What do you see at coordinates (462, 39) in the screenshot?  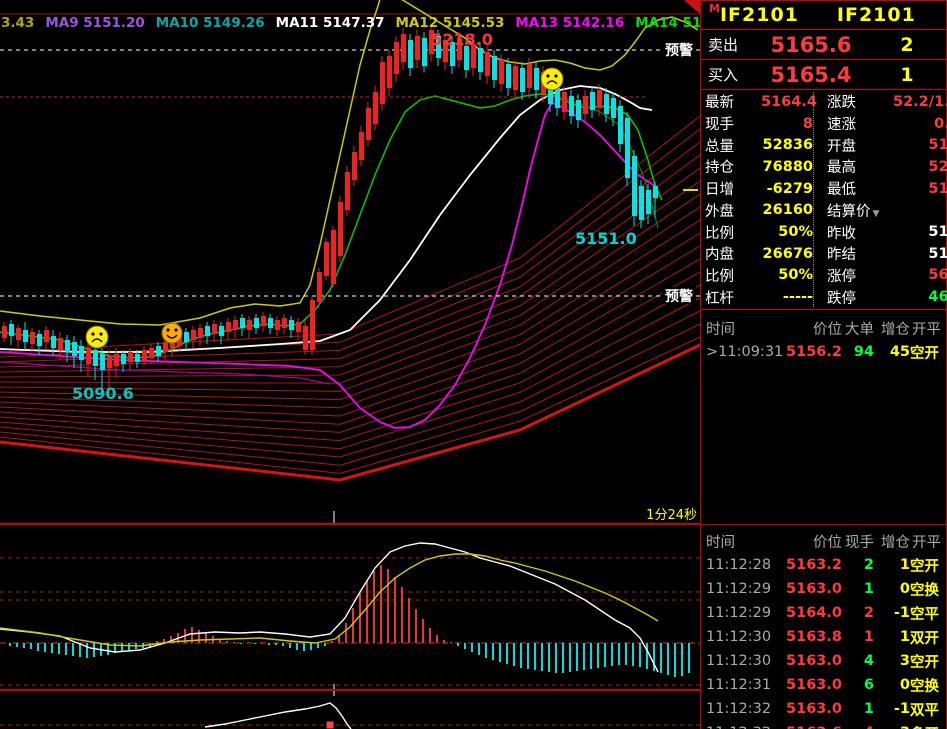 I see `price-annotation: 5218.0` at bounding box center [462, 39].